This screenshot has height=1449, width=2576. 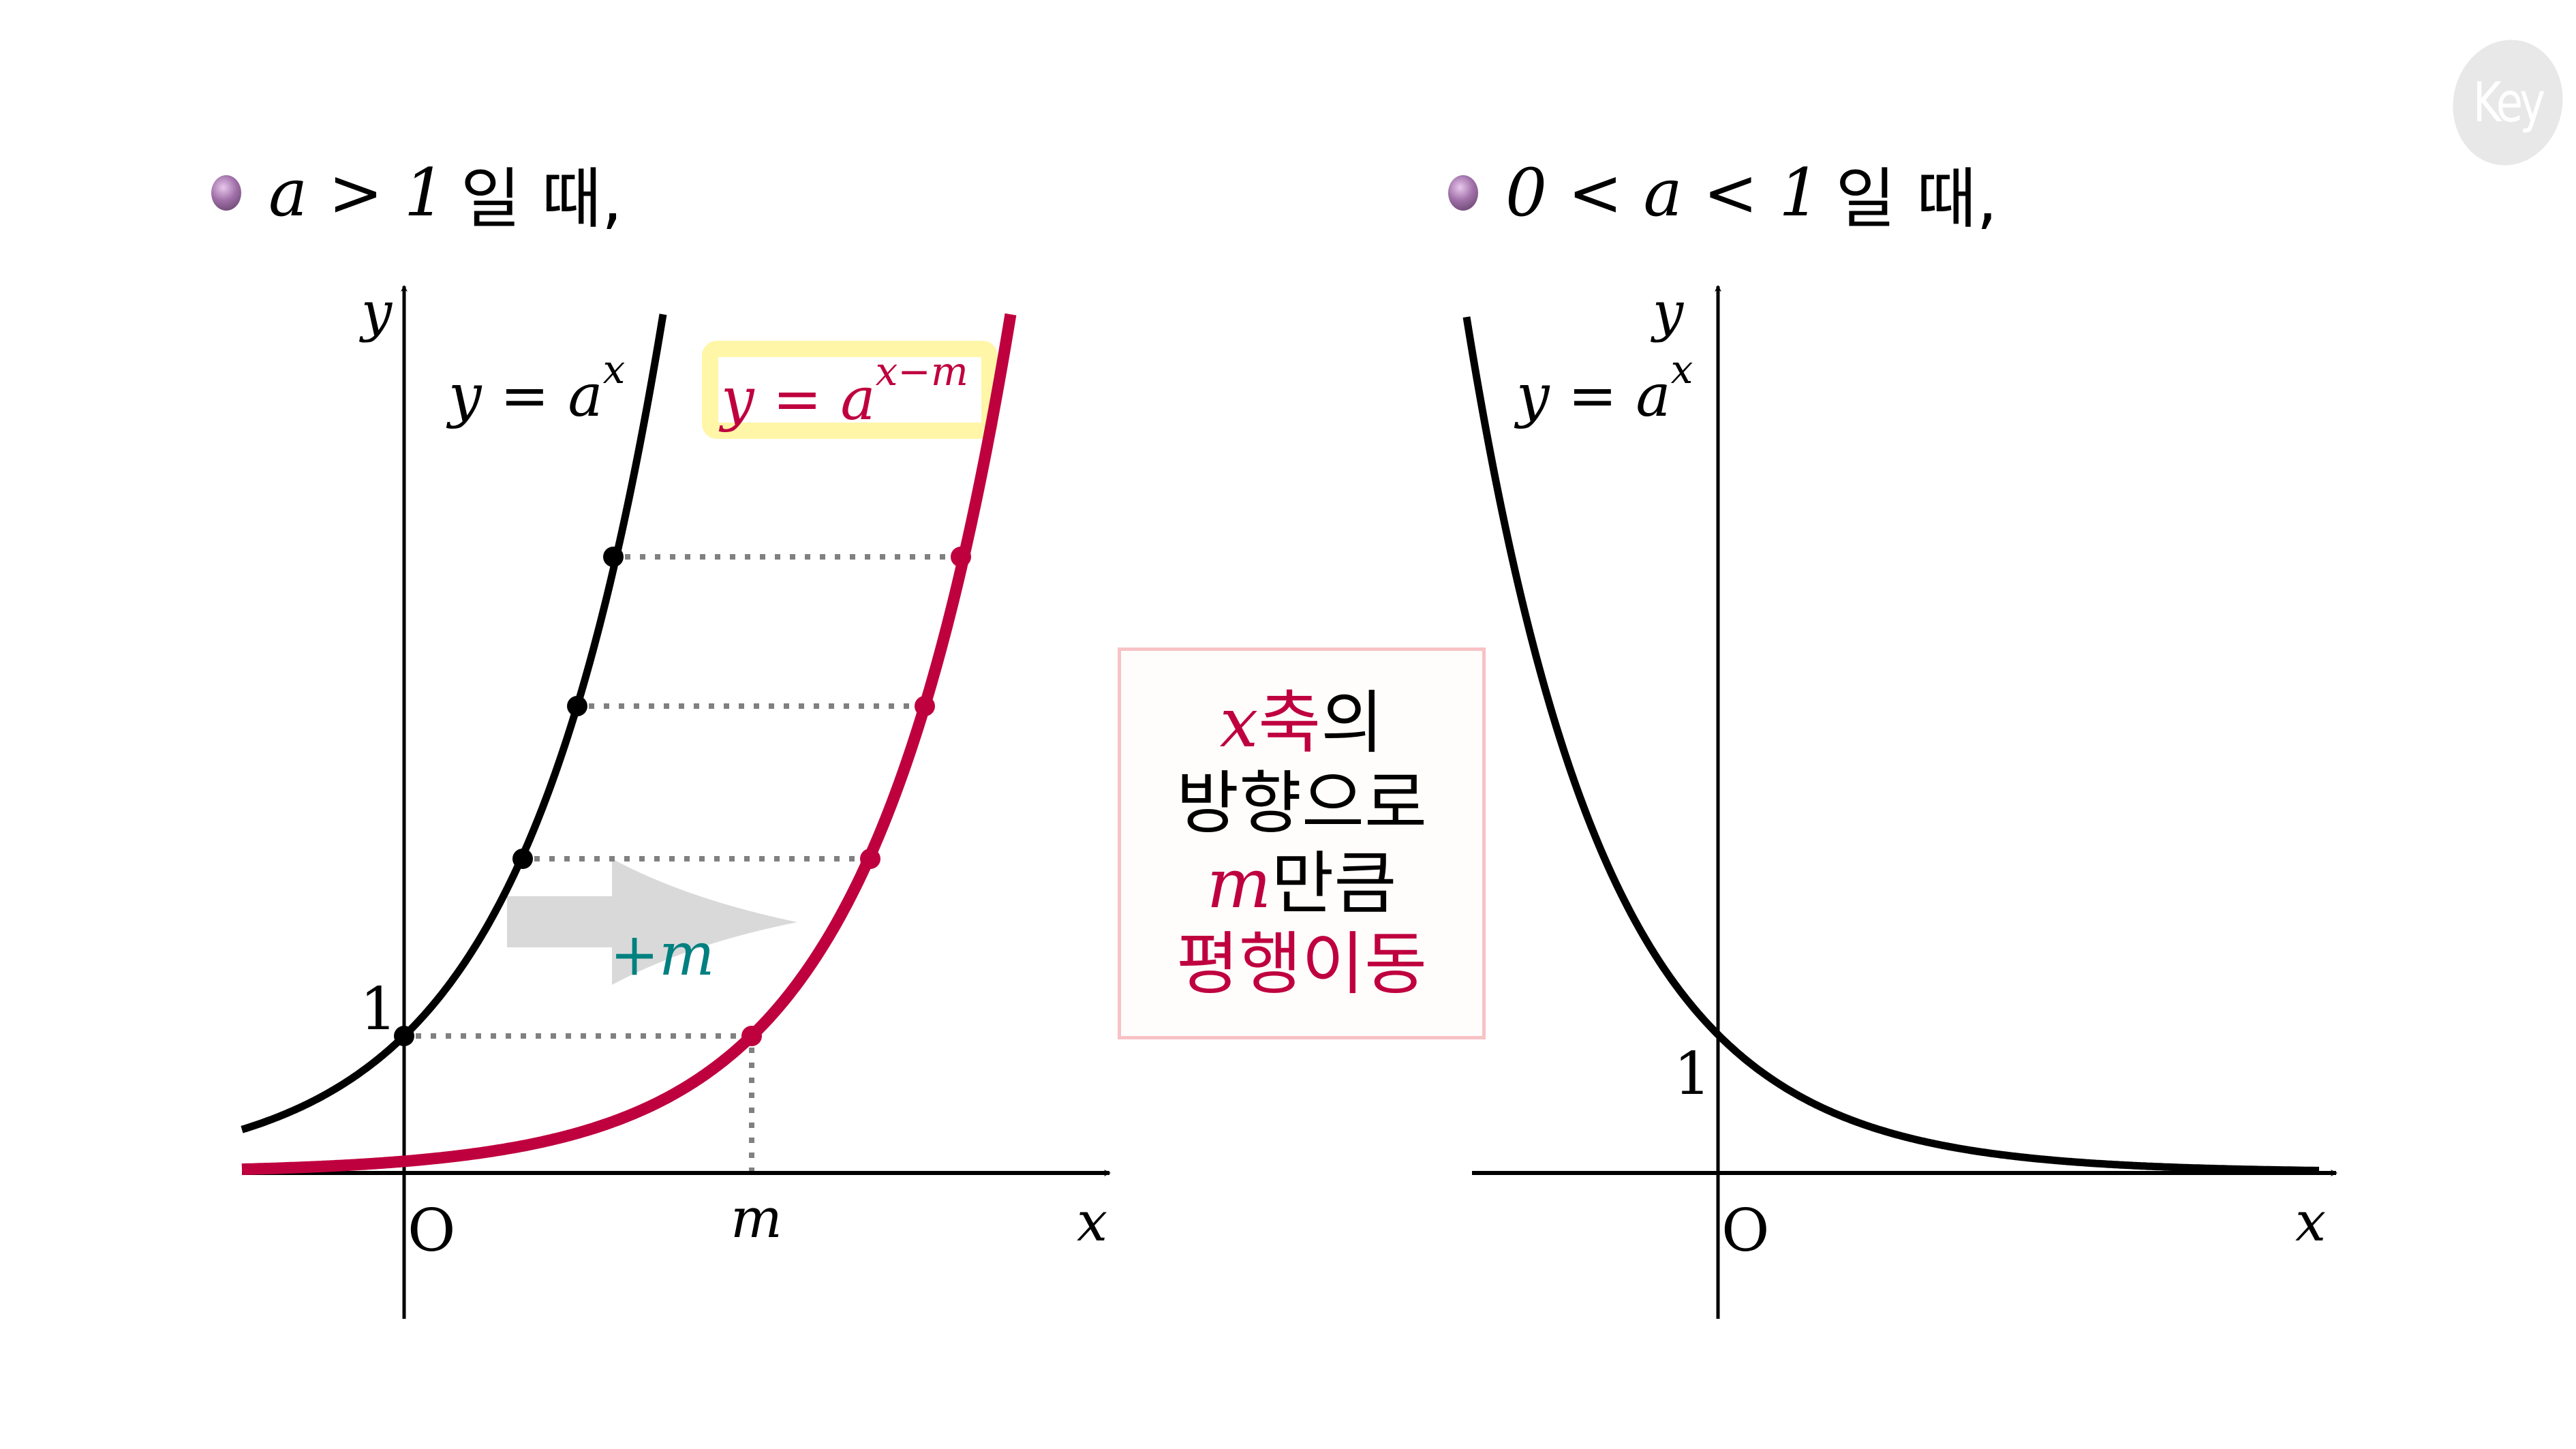 I want to click on callout-line-4: 평행이동, so click(x=1301, y=964).